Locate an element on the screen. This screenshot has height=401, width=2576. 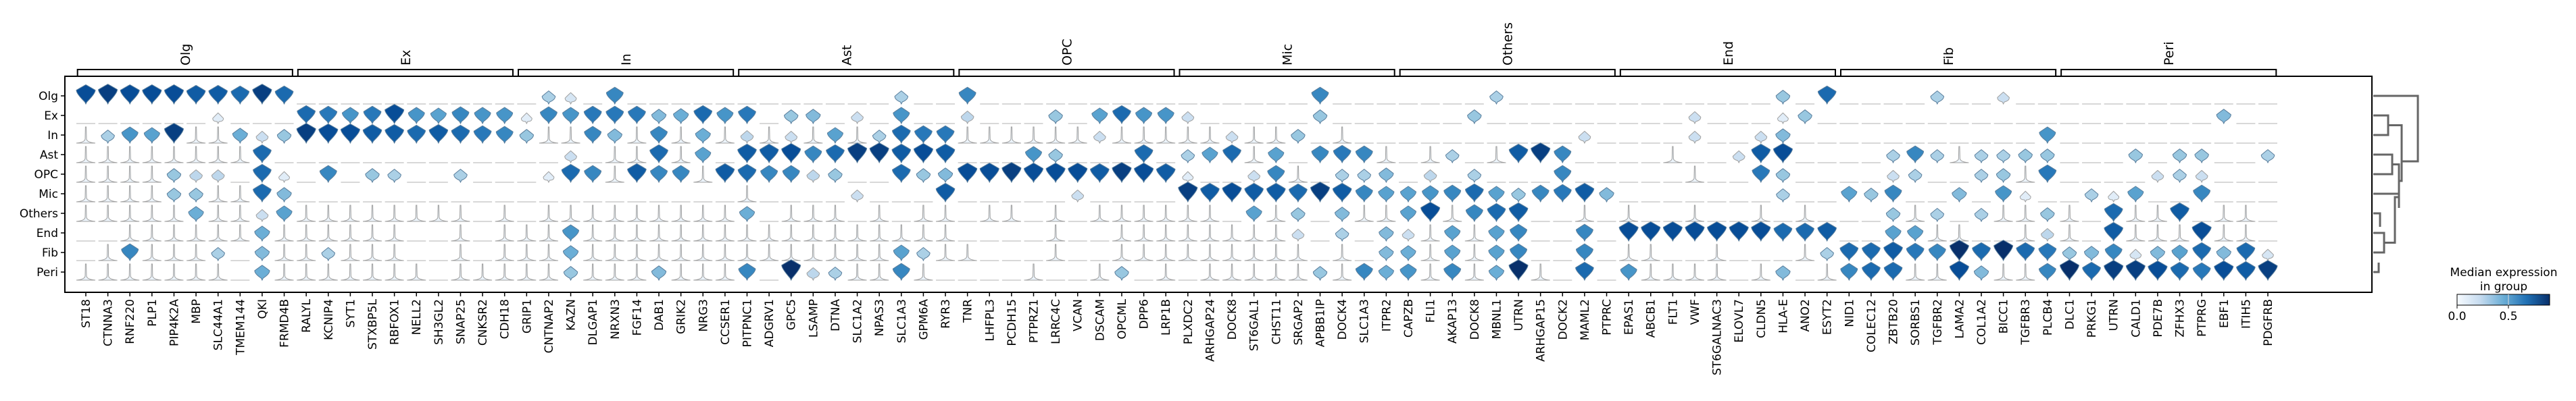
x-tick-label: QKI is located at coordinates (263, 309).